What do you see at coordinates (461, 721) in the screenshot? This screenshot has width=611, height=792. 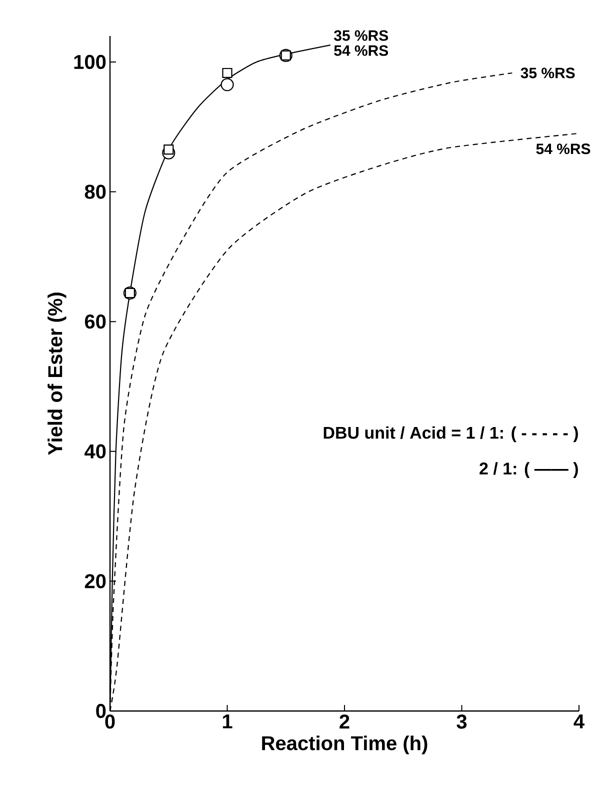 I see `x-tick-label: 3` at bounding box center [461, 721].